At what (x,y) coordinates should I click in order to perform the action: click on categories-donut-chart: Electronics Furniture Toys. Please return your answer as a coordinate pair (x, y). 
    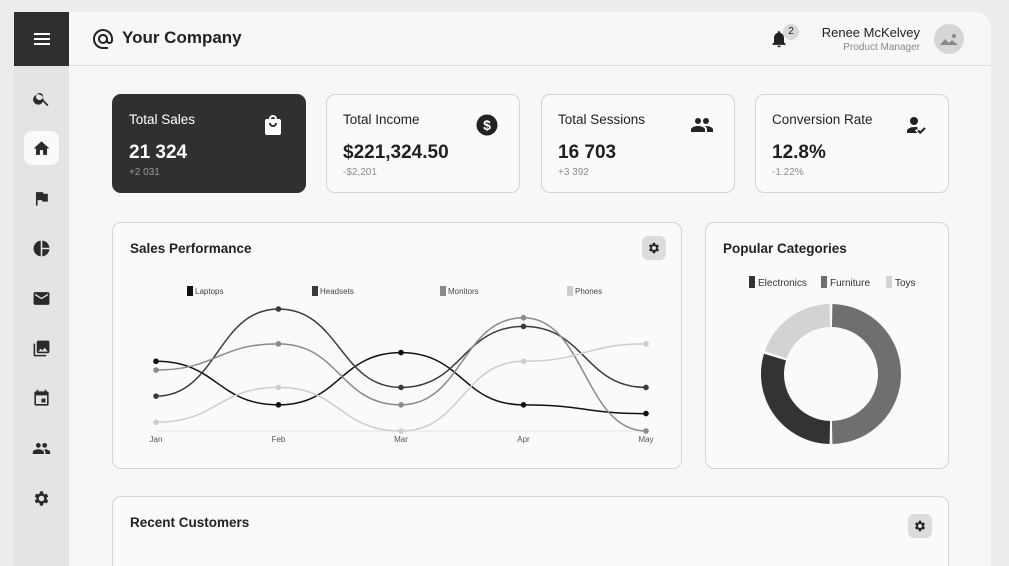
    Looking at the image, I should click on (832, 360).